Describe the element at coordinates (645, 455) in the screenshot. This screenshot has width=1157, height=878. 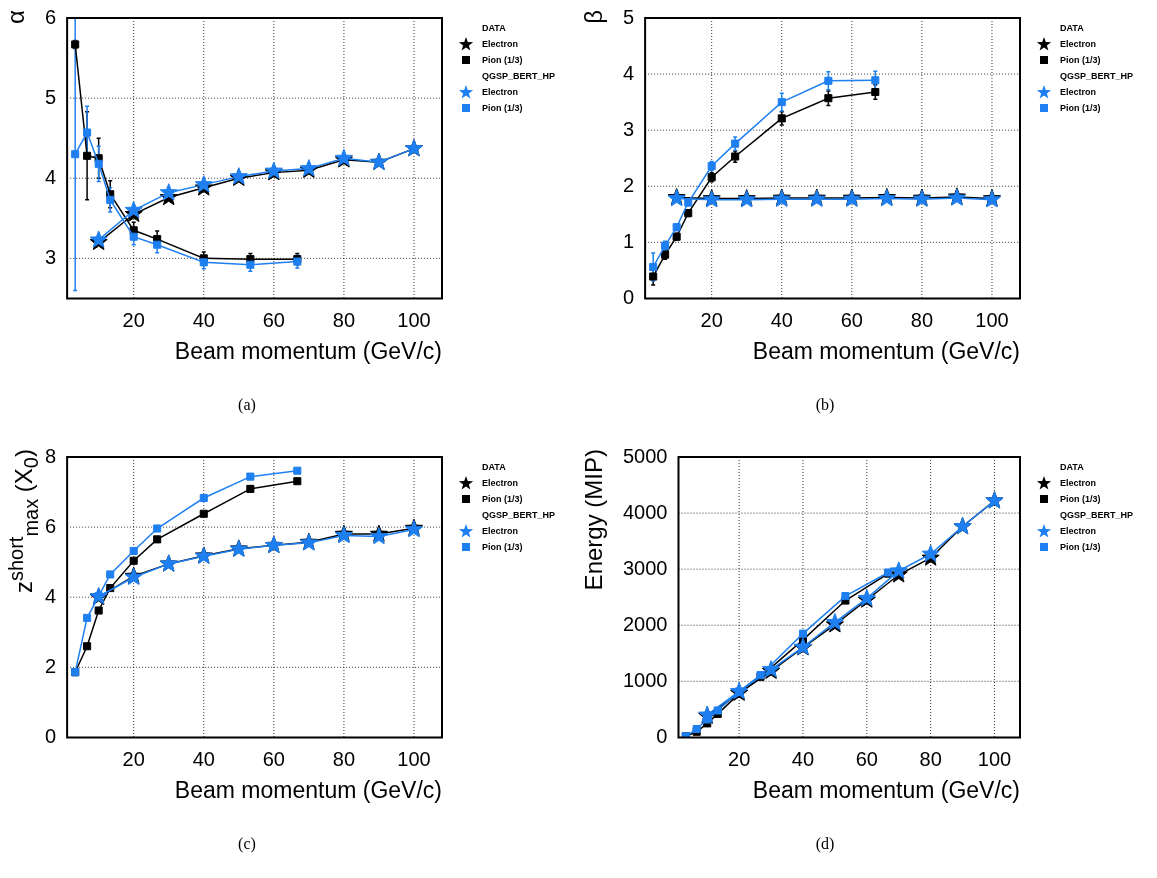
I see `y-tick-label: 5000` at that location.